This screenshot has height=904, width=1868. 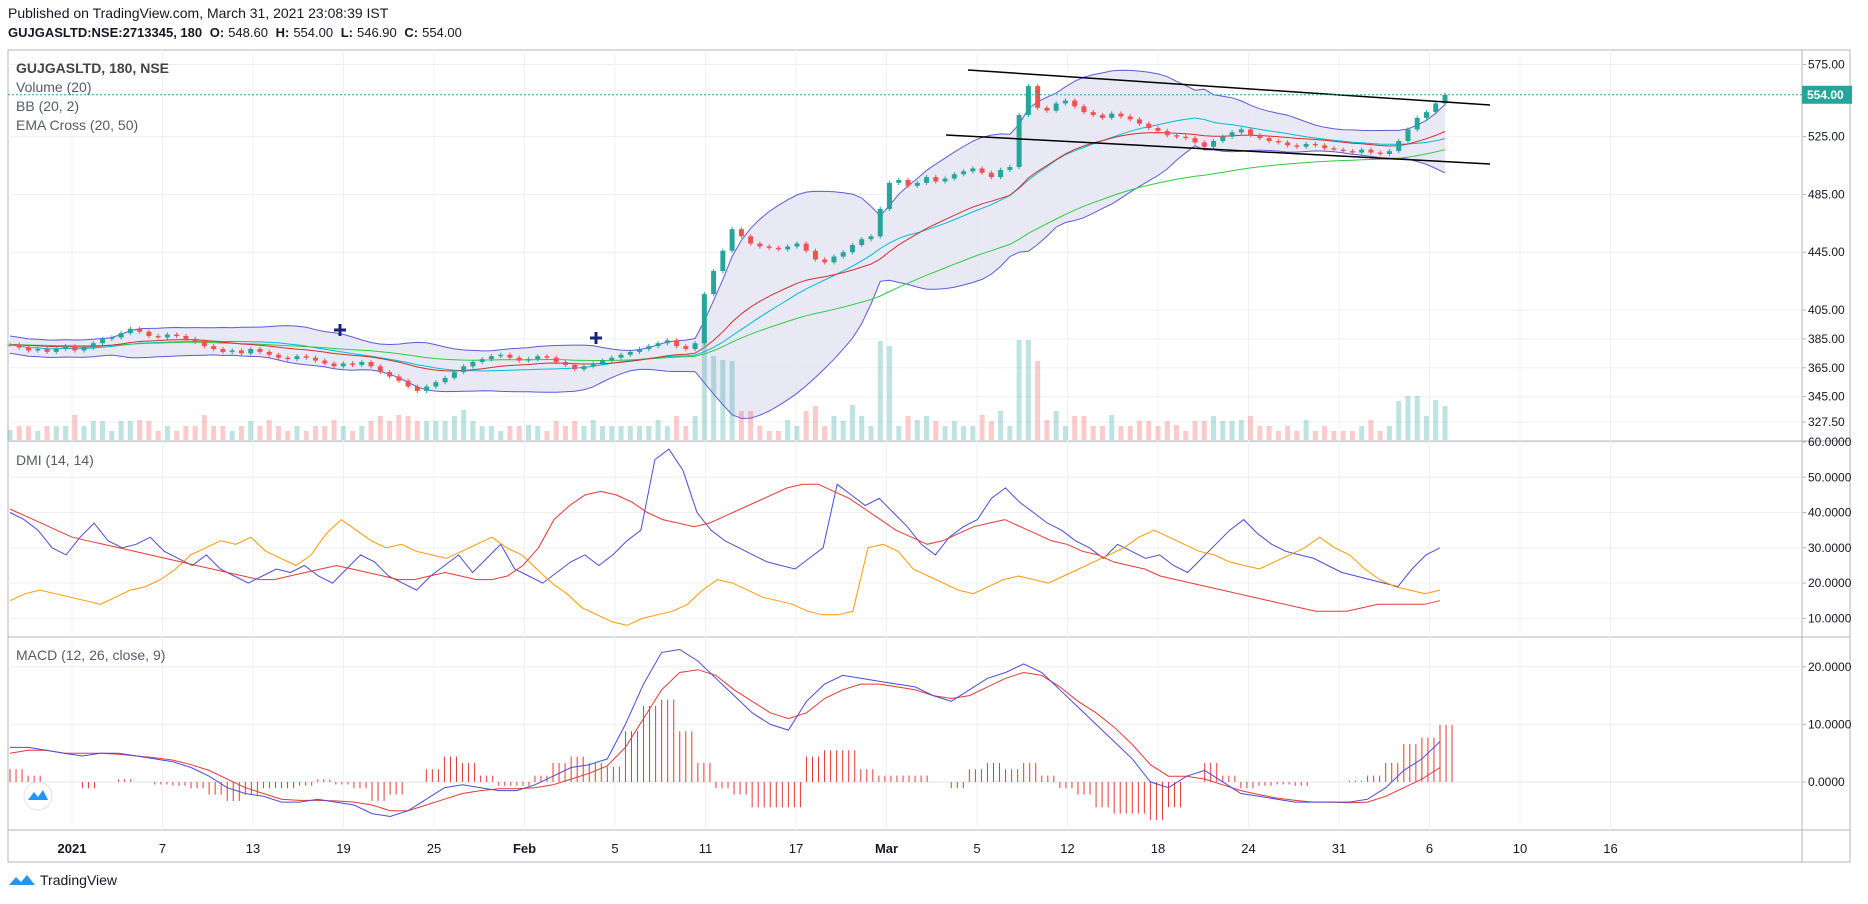 What do you see at coordinates (162, 848) in the screenshot?
I see `x-tick-label: 7` at bounding box center [162, 848].